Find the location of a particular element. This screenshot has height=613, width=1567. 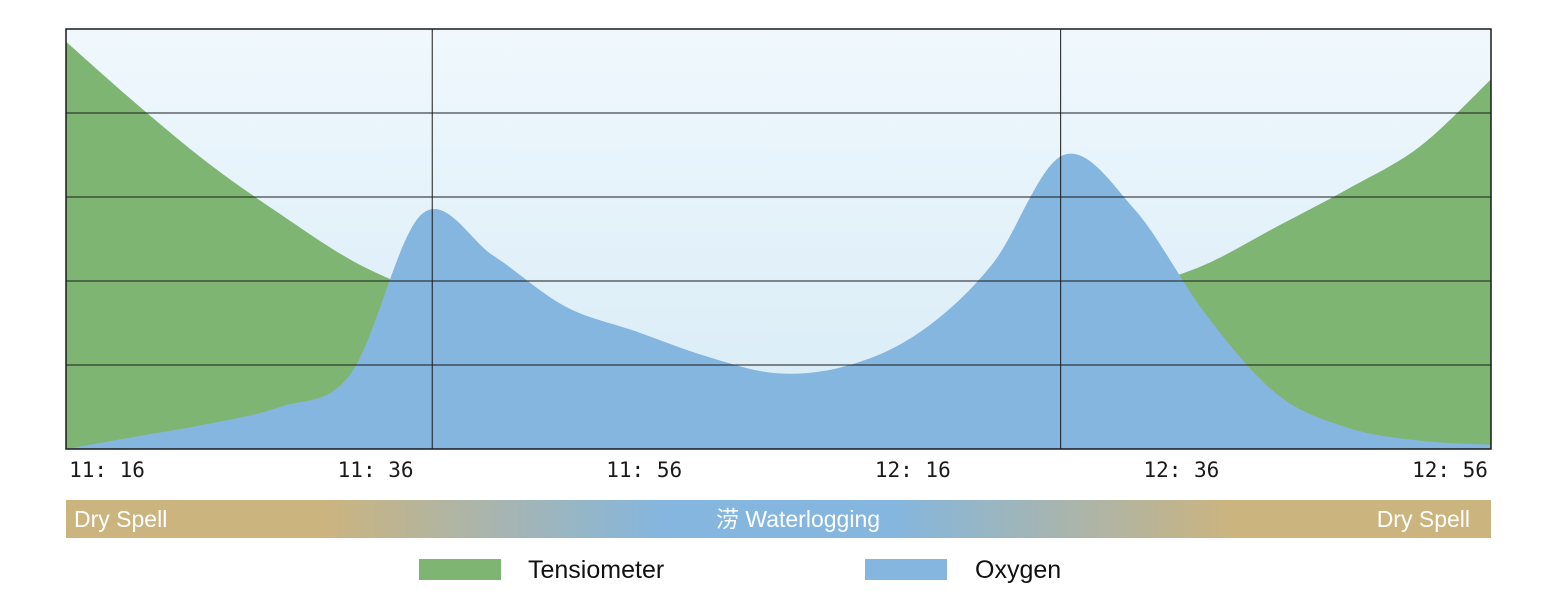

legend-swatch-oxygen is located at coordinates (906, 569).